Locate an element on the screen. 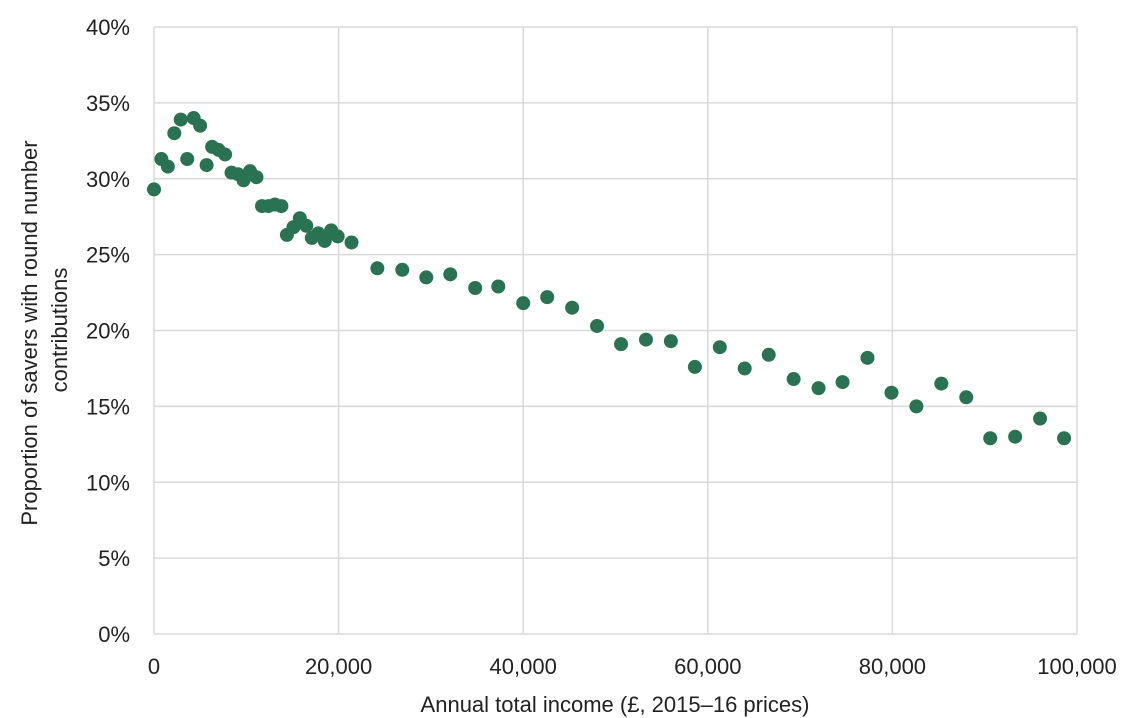 This screenshot has height=718, width=1126. y-axis-title-line-2: contributions is located at coordinates (59, 330).